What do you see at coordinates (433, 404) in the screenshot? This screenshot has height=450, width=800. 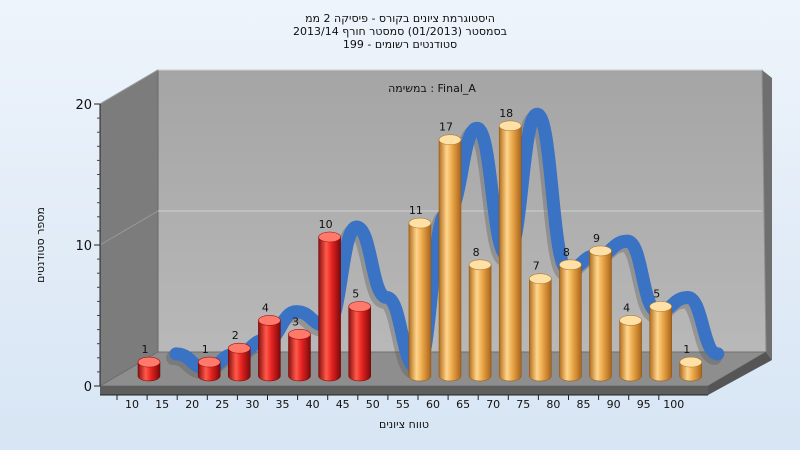 I see `x-tick-label-60: 60` at bounding box center [433, 404].